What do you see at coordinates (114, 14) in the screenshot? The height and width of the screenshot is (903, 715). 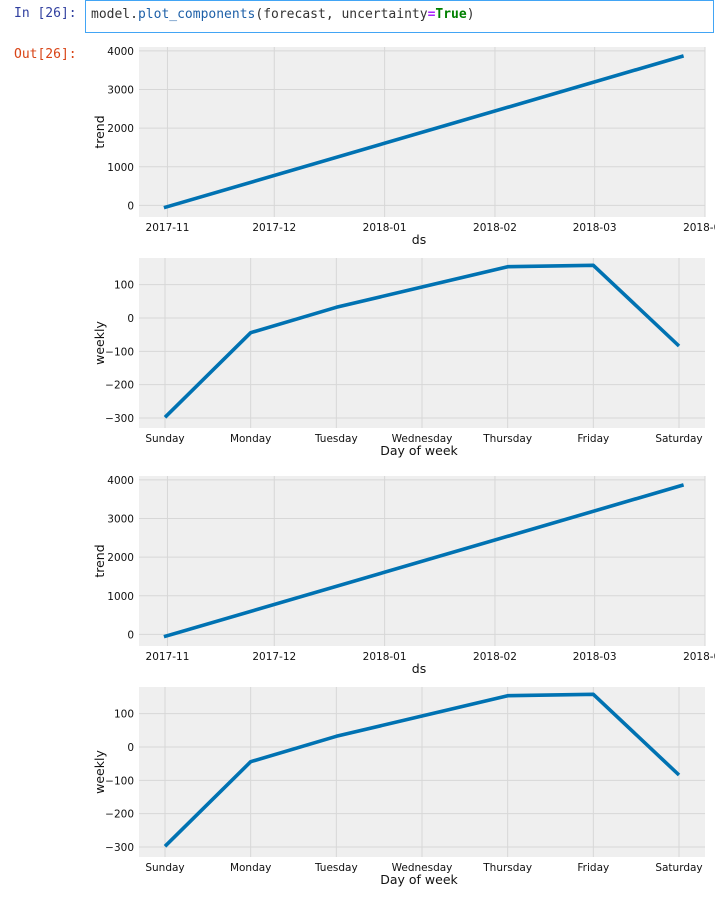 I see `code-object: model.` at bounding box center [114, 14].